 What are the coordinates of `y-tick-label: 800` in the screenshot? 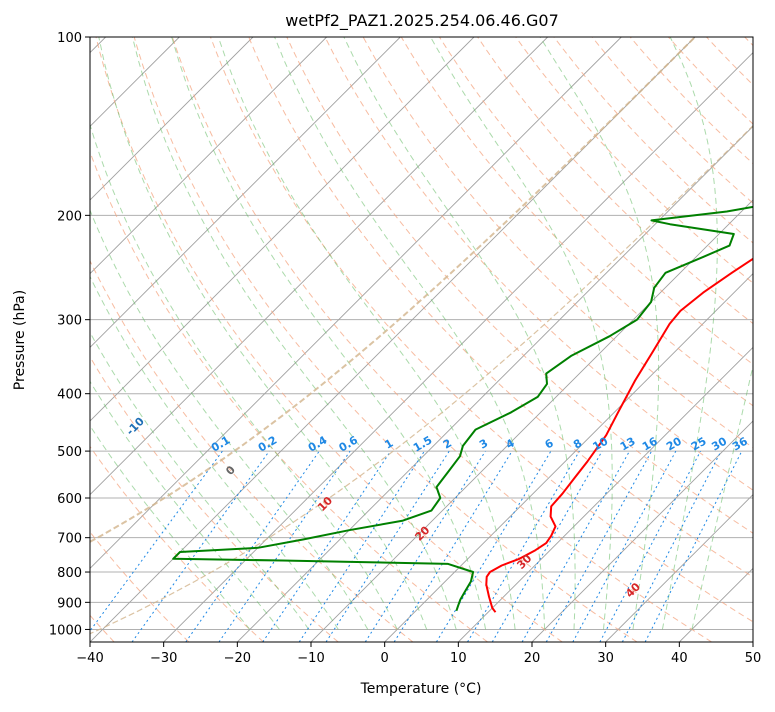 It's located at (69, 573).